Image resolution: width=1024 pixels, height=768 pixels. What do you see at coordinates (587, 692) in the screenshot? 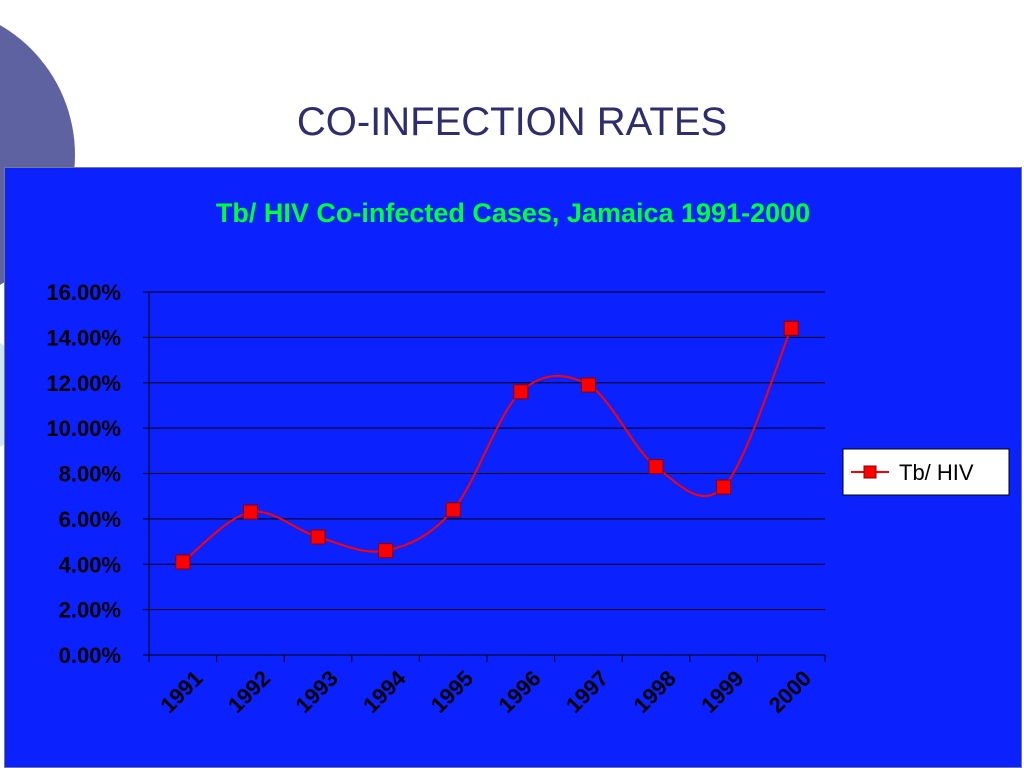
I see `x-tick-label: 1997` at bounding box center [587, 692].